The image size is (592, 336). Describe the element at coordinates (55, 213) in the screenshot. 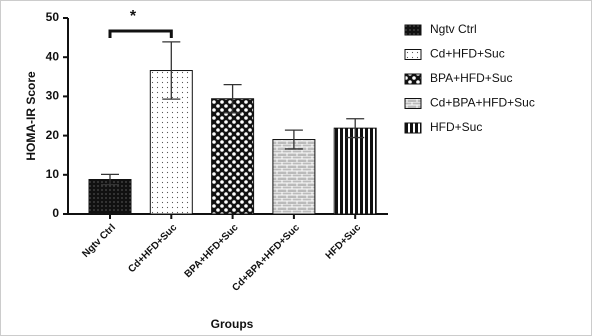

I see `y-tick-label: 0` at that location.